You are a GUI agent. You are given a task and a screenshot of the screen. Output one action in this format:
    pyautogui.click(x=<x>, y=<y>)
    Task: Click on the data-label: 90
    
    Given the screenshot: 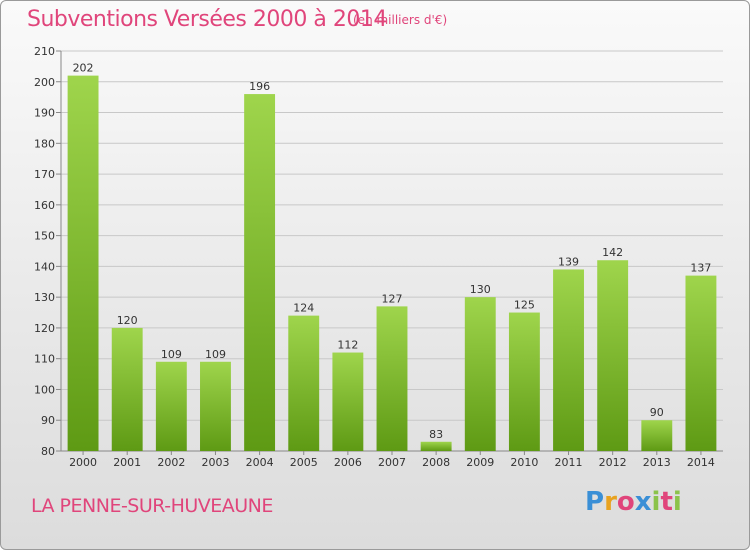 What is the action you would take?
    pyautogui.click(x=657, y=412)
    